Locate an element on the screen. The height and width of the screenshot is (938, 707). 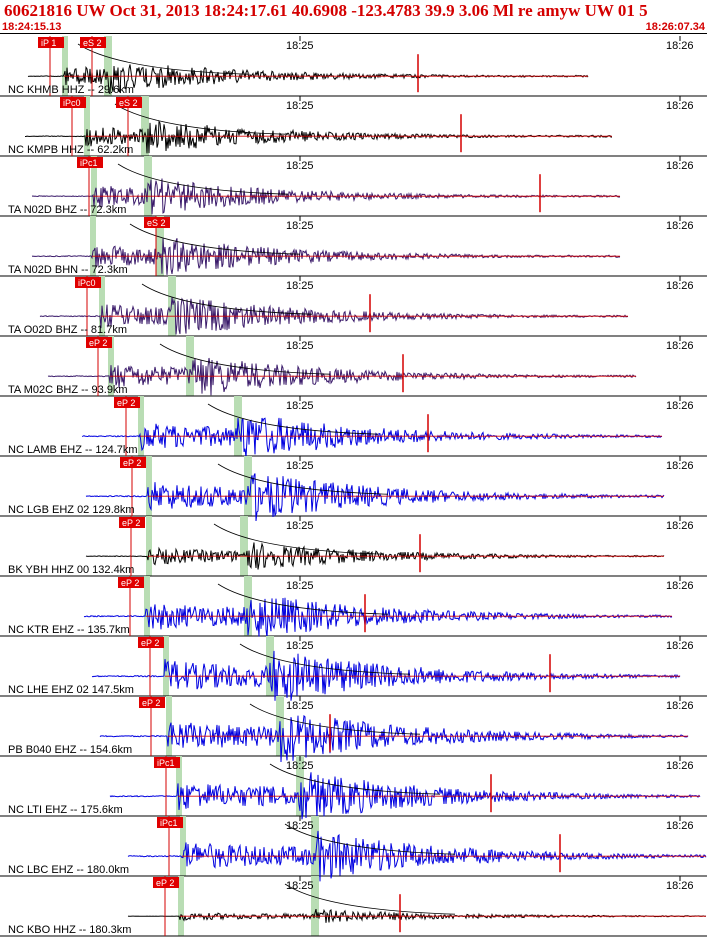
station-label: NC KHMB HHZ -- 29.6km is located at coordinates (71, 90).